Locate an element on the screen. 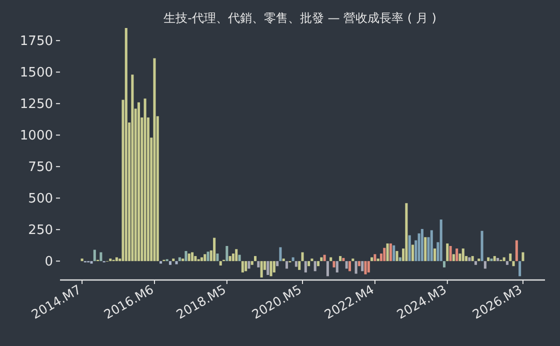  y-tick-label: 500 is located at coordinates (40, 199).